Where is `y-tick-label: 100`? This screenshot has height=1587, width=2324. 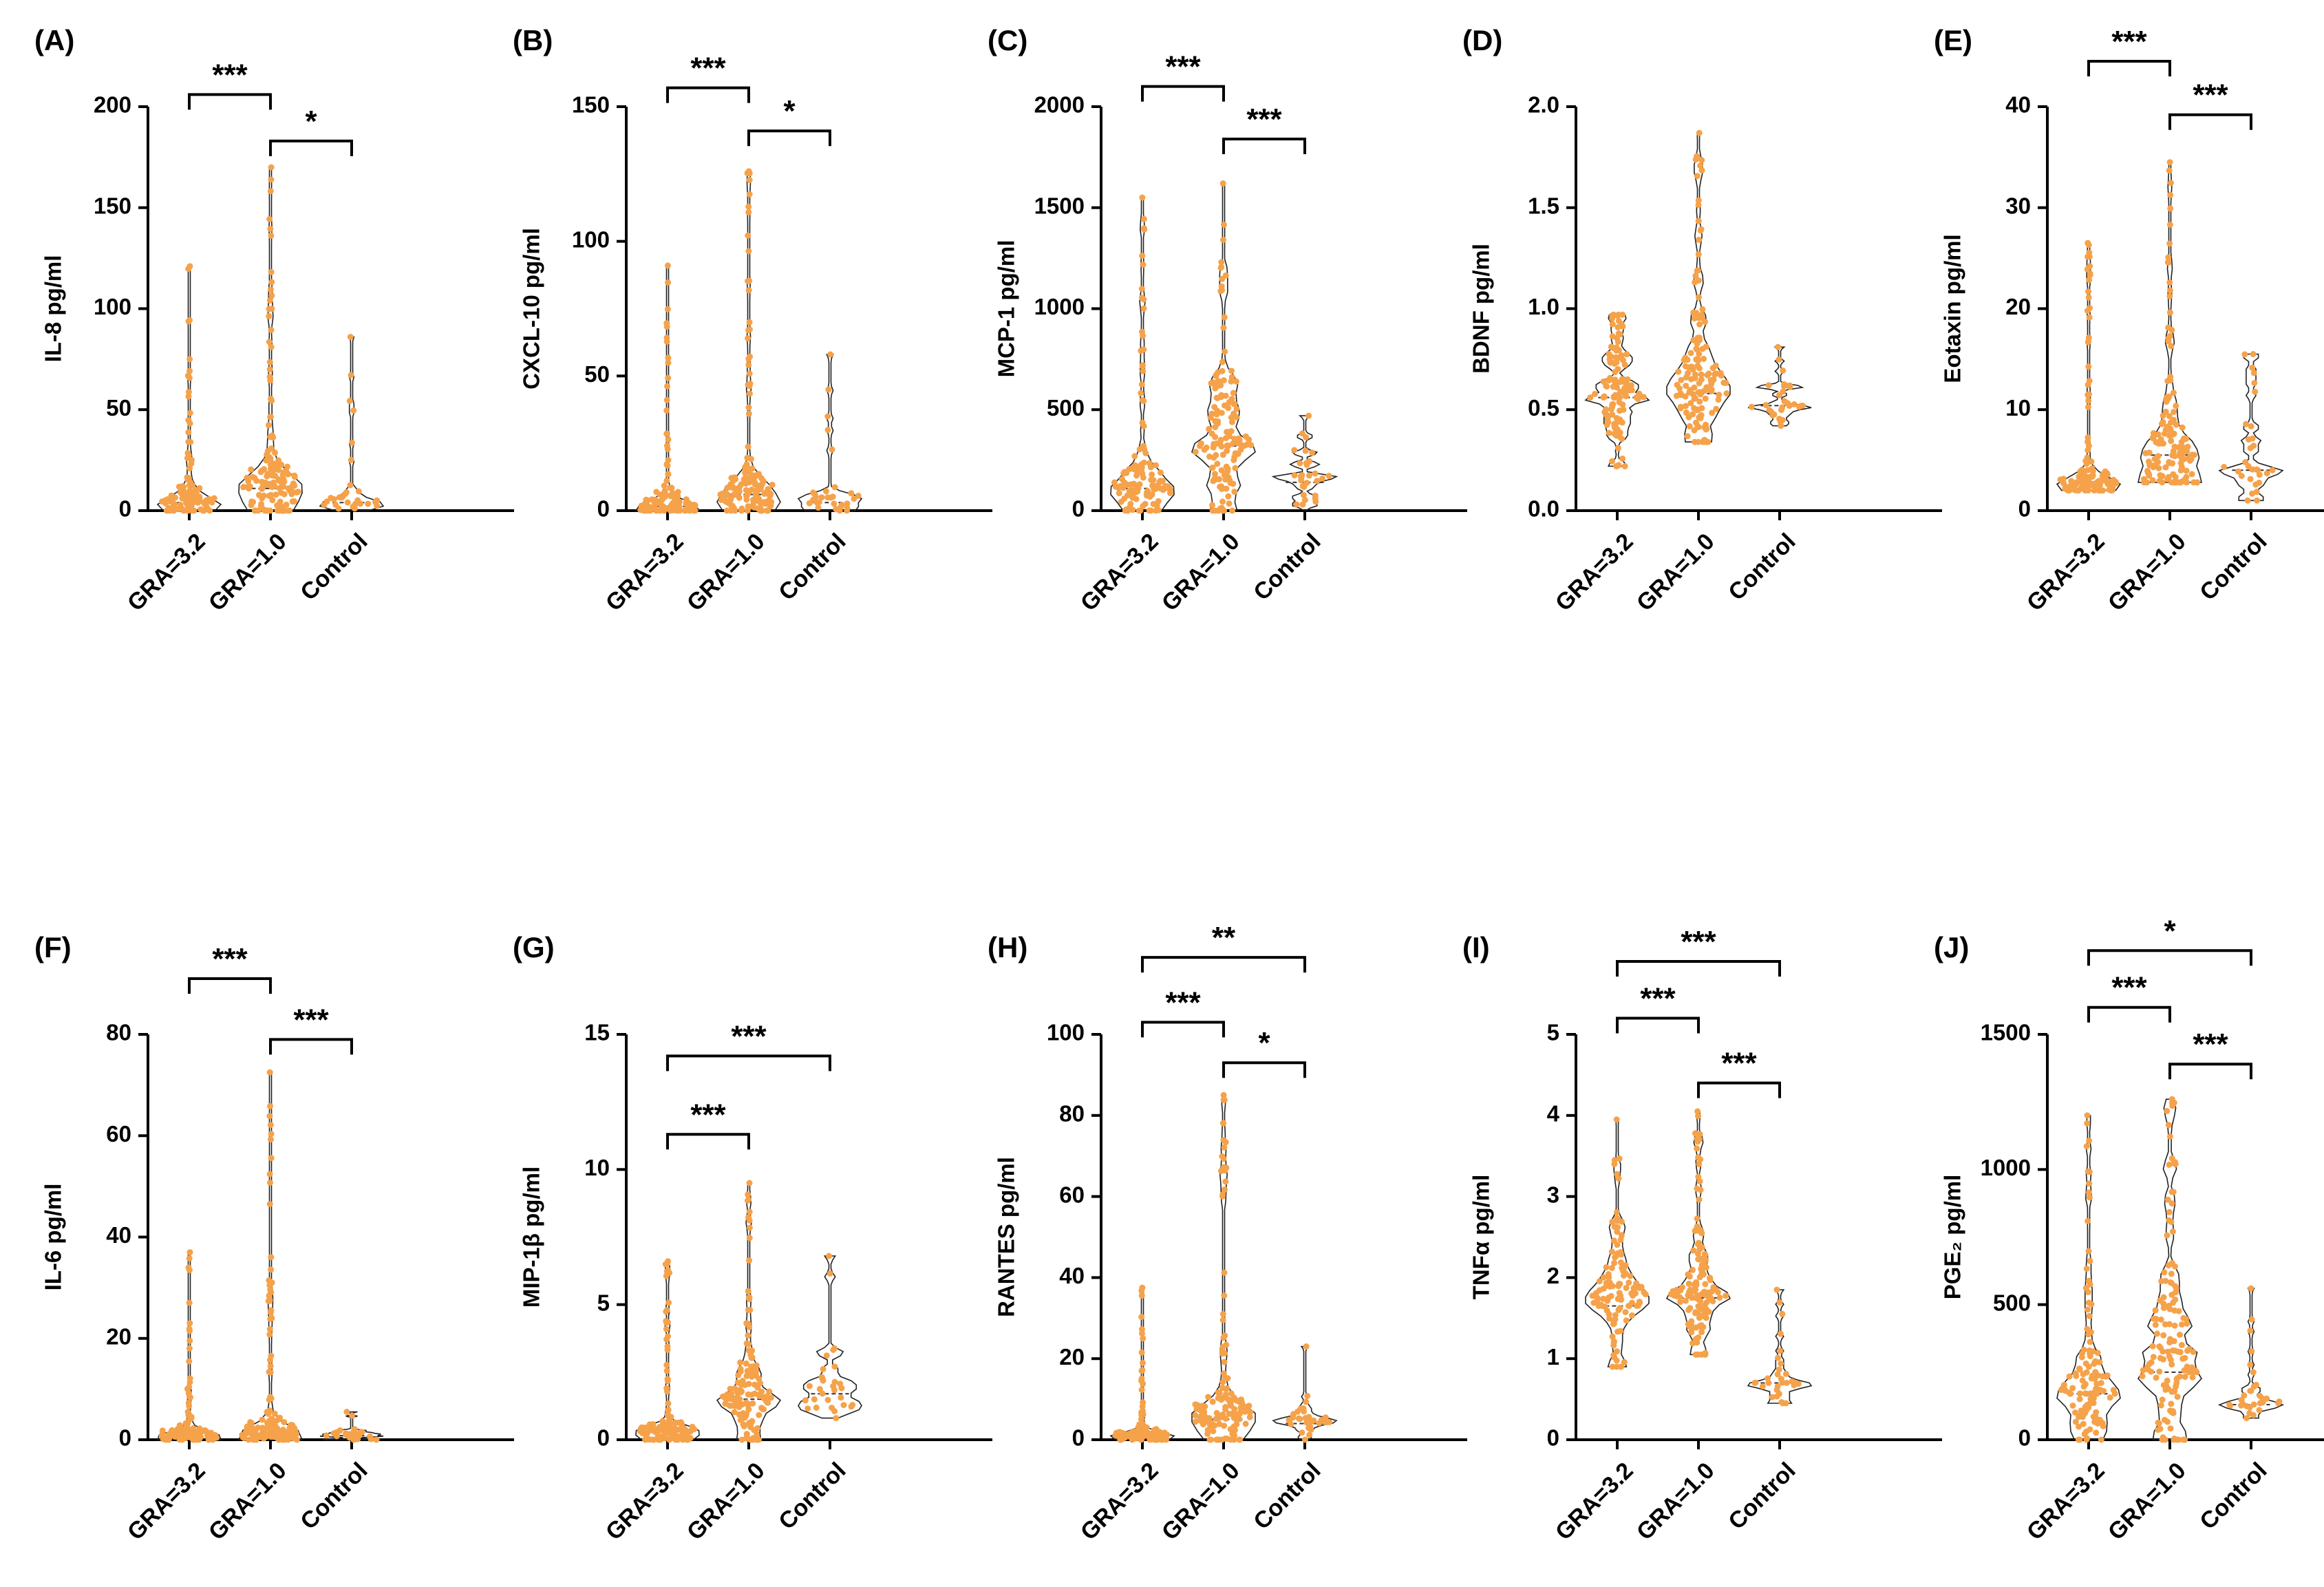 y-tick-label: 100 is located at coordinates (1066, 1032).